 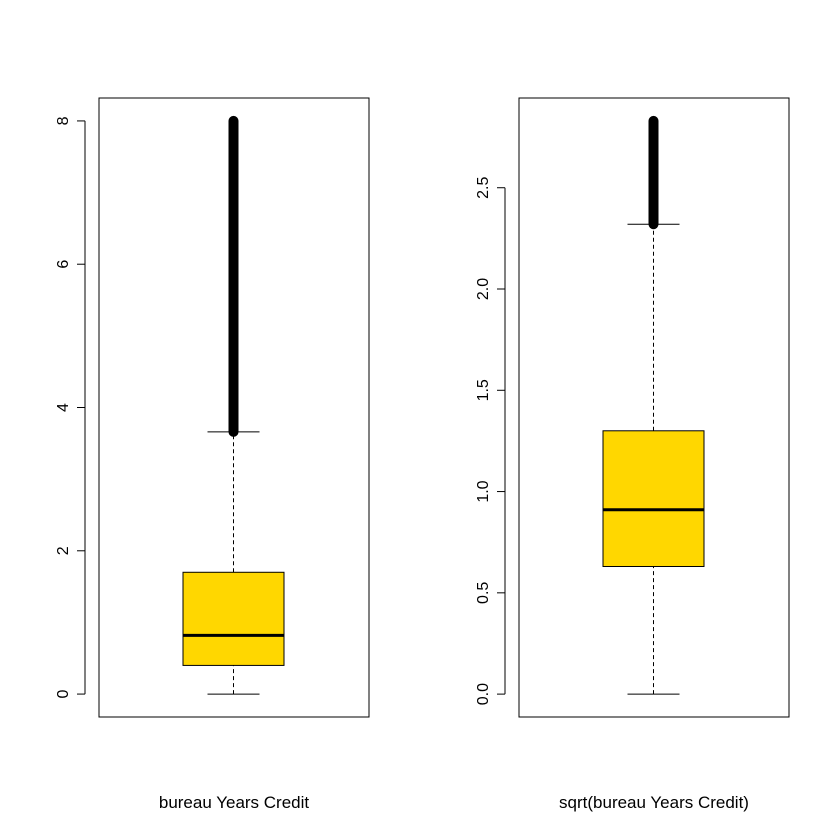 What do you see at coordinates (63, 407) in the screenshot?
I see `y-tick-label: 4` at bounding box center [63, 407].